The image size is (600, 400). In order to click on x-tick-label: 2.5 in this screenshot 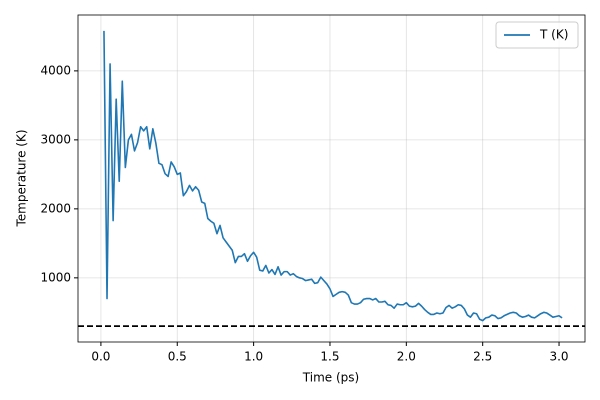, I will do `click(482, 357)`.